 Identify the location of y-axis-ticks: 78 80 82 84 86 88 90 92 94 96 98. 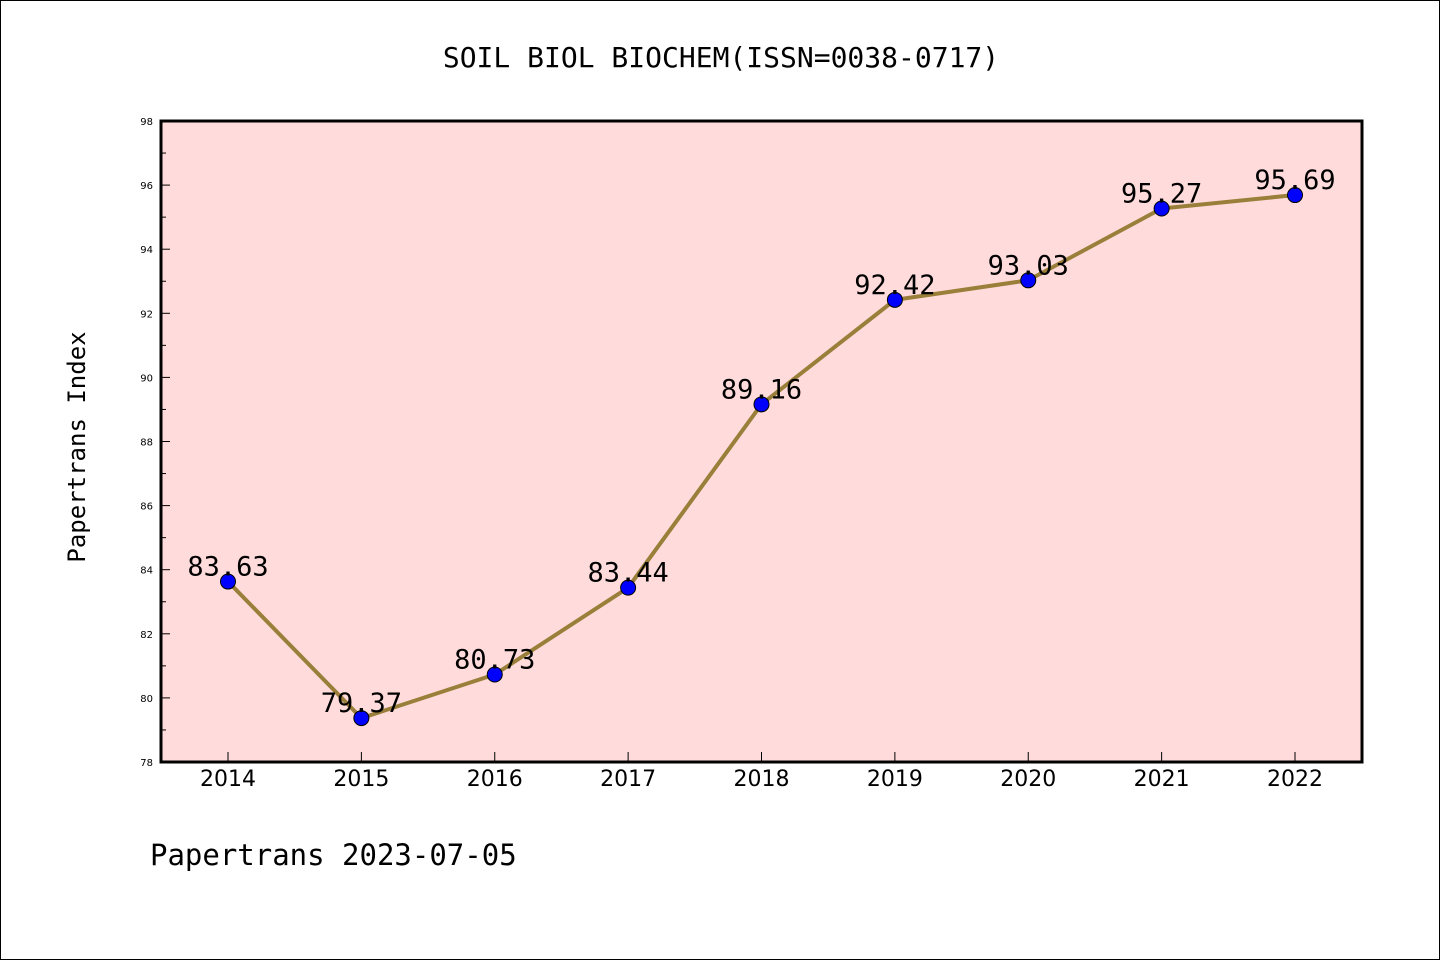
(155, 443).